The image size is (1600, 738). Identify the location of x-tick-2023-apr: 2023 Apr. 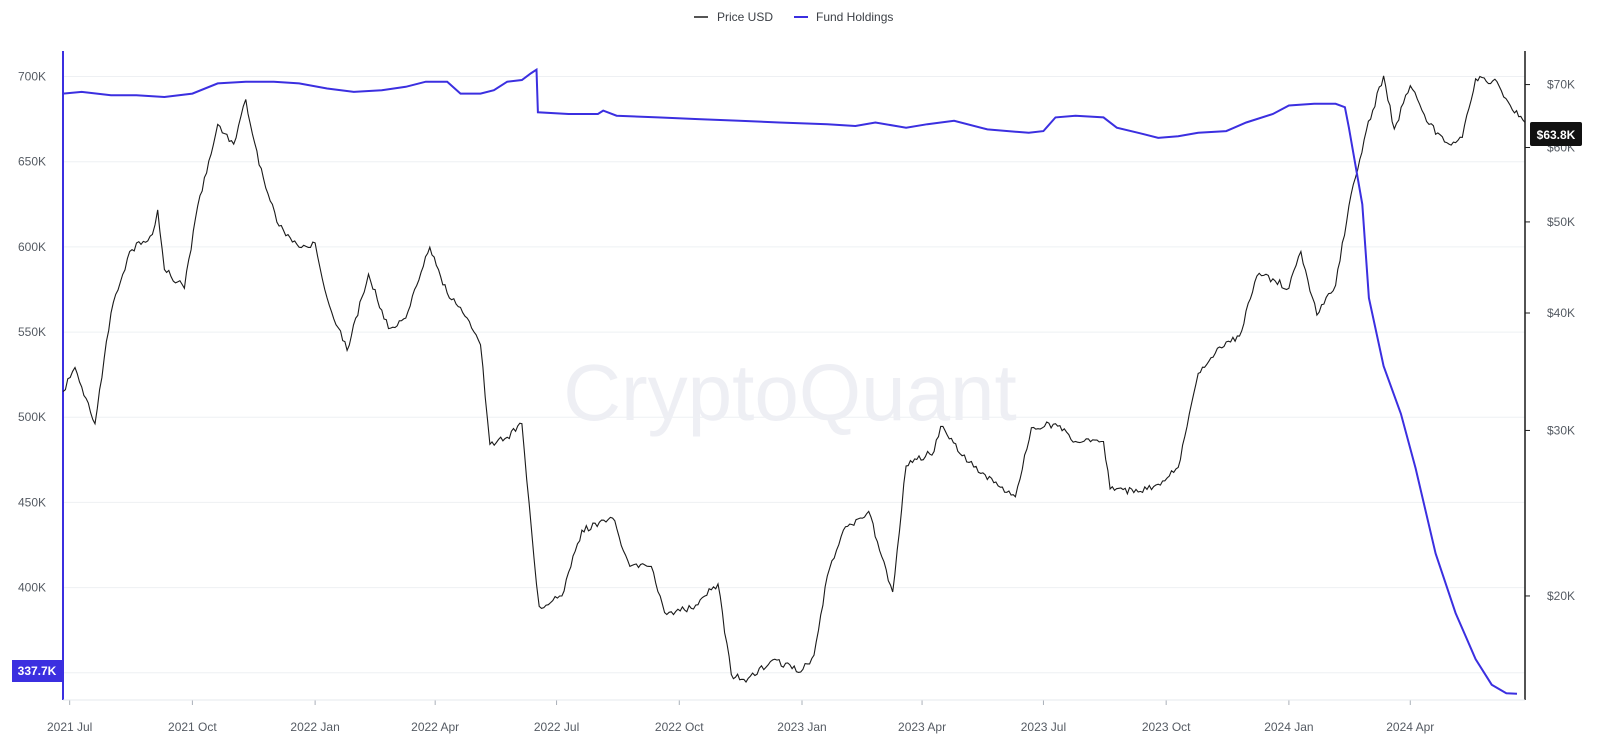
(922, 727).